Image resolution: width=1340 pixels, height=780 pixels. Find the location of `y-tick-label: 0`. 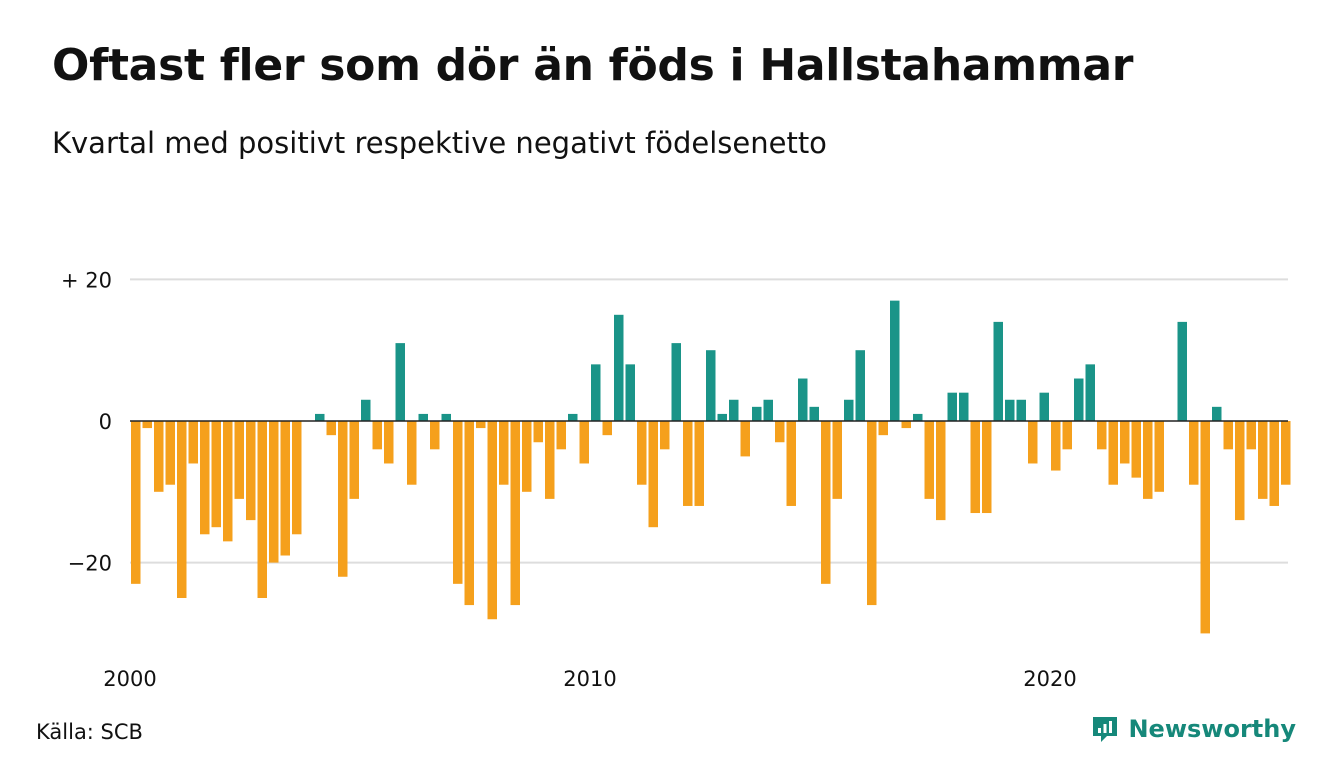

y-tick-label: 0 is located at coordinates (105, 422).